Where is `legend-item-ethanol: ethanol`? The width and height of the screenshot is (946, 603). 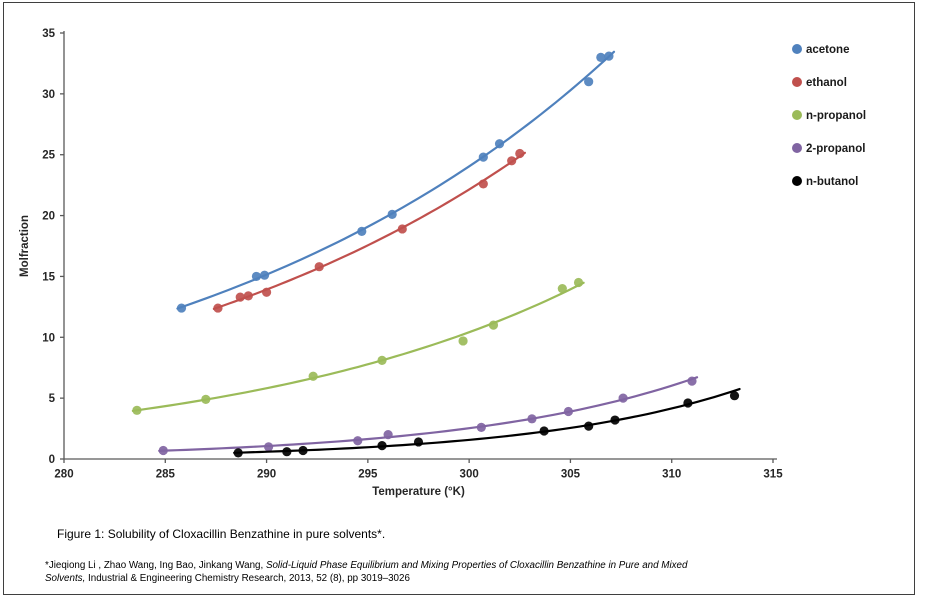 legend-item-ethanol: ethanol is located at coordinates (819, 83).